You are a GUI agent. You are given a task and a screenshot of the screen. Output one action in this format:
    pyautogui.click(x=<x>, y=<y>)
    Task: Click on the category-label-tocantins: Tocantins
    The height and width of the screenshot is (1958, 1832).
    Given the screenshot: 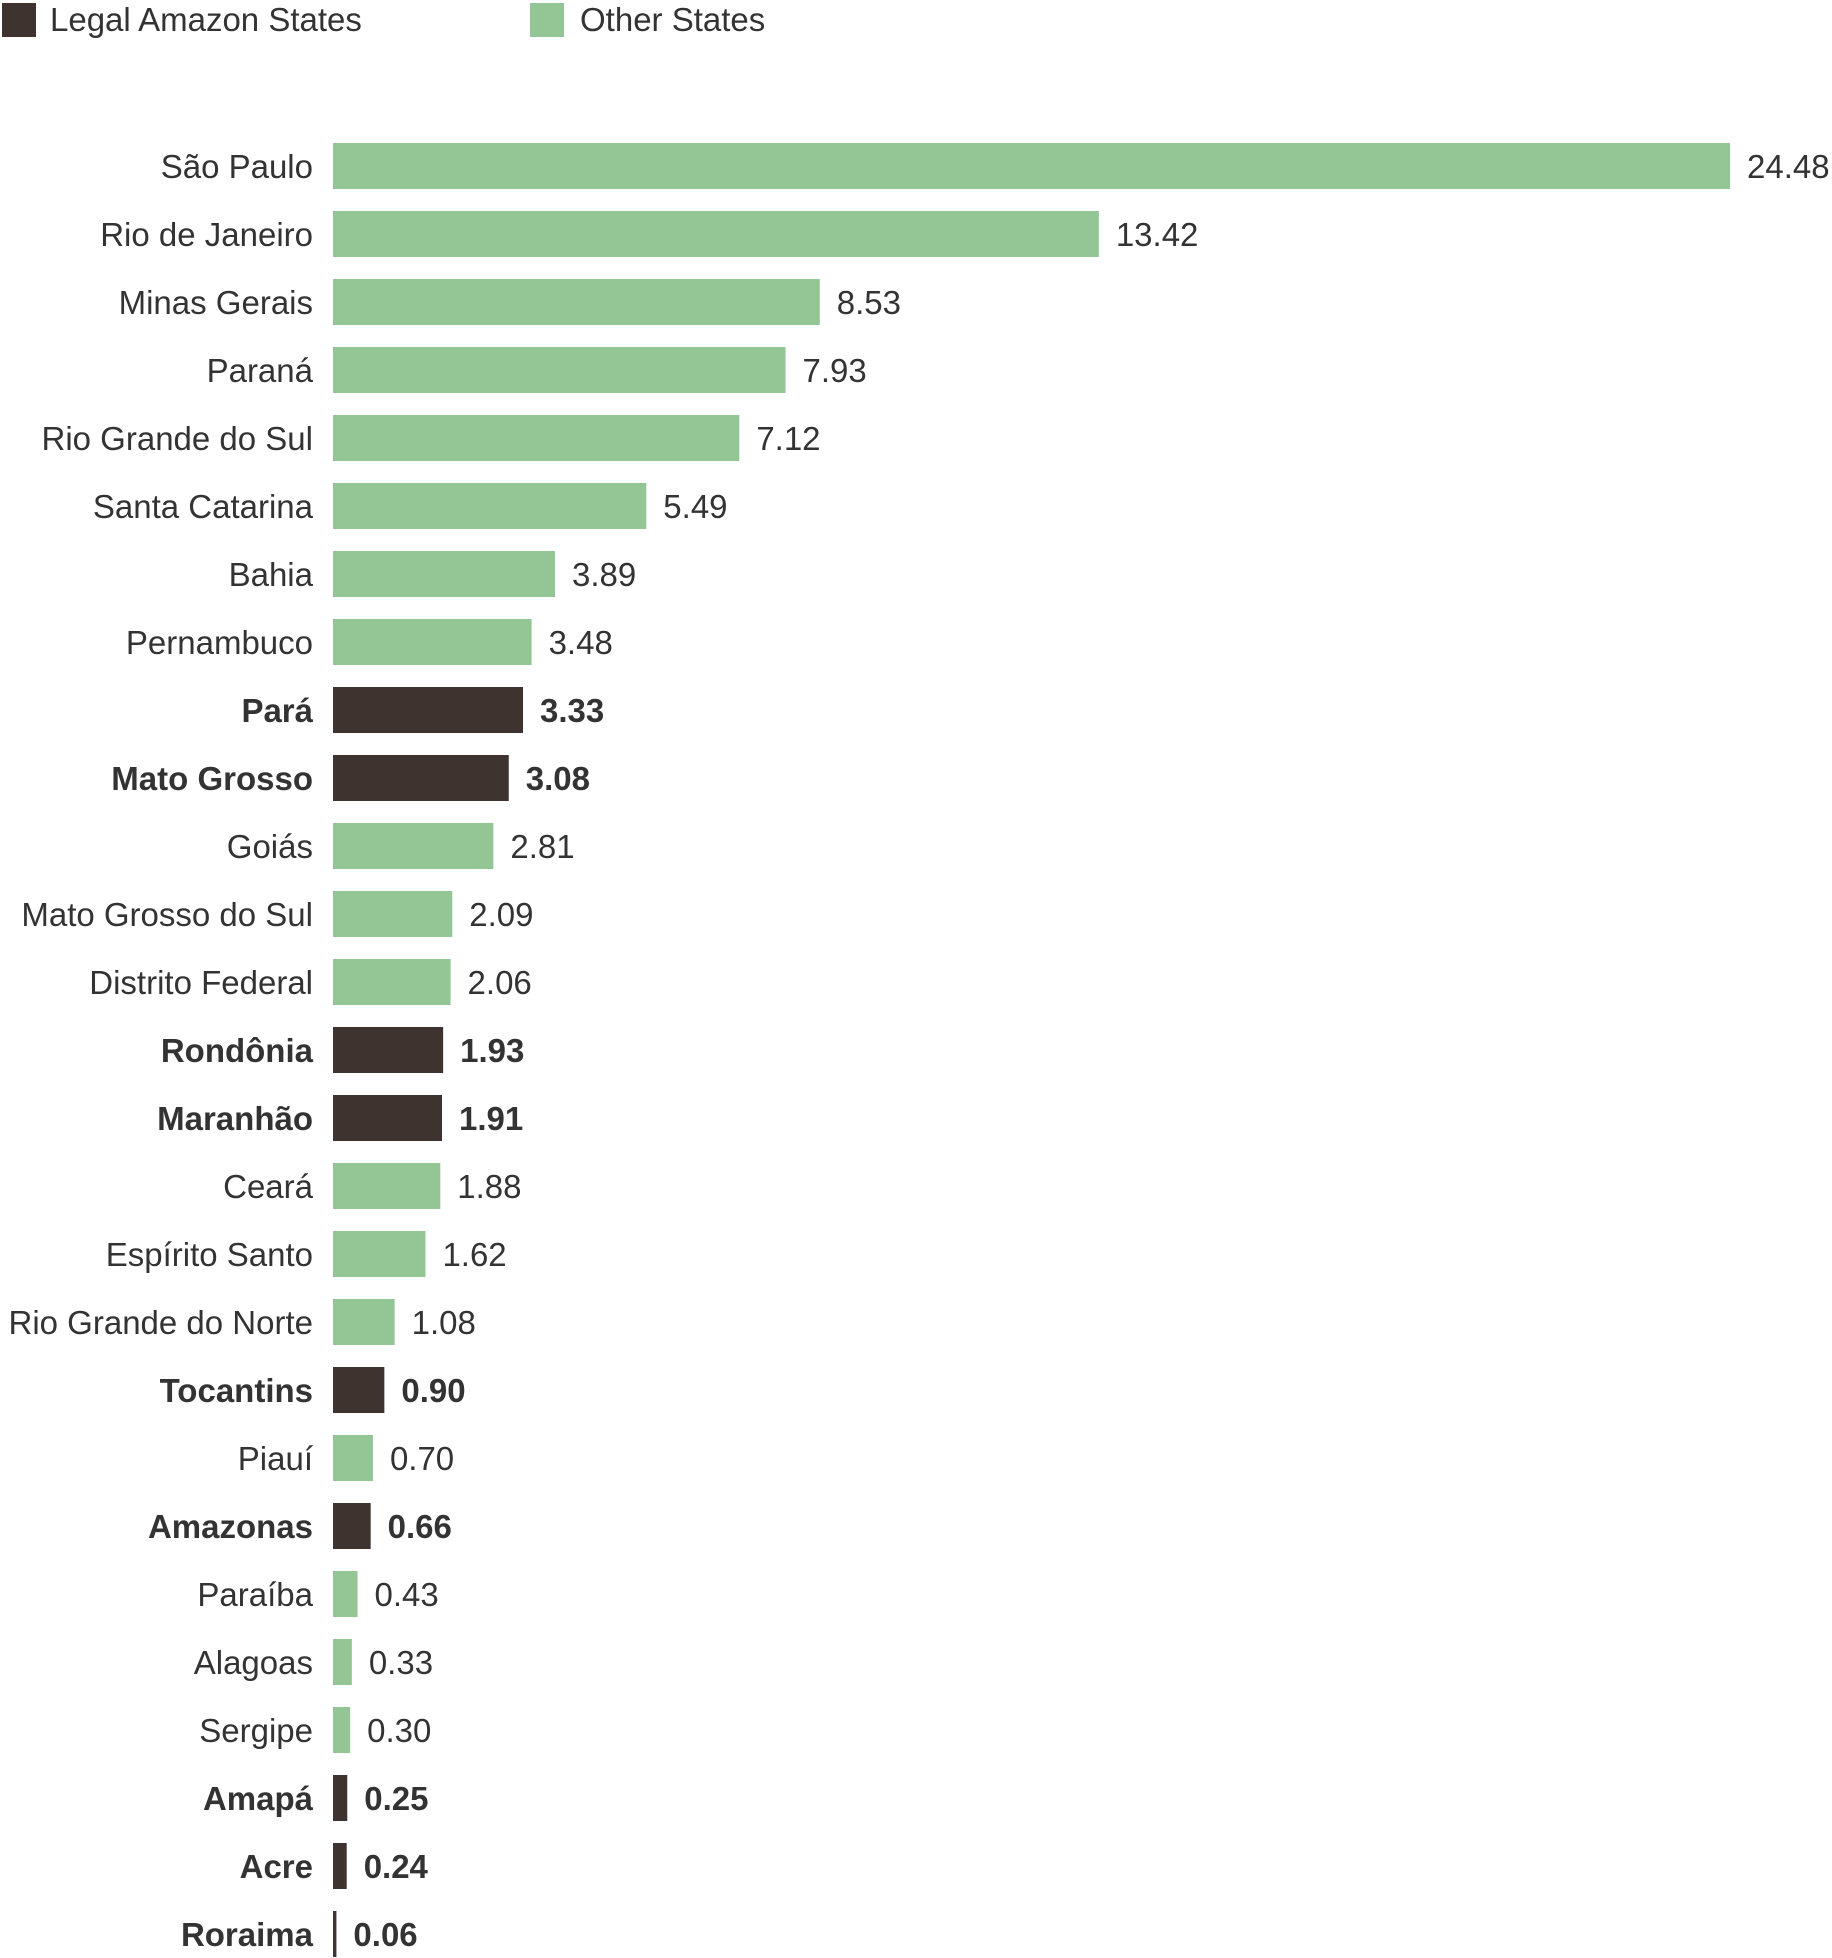 What is the action you would take?
    pyautogui.click(x=236, y=1390)
    